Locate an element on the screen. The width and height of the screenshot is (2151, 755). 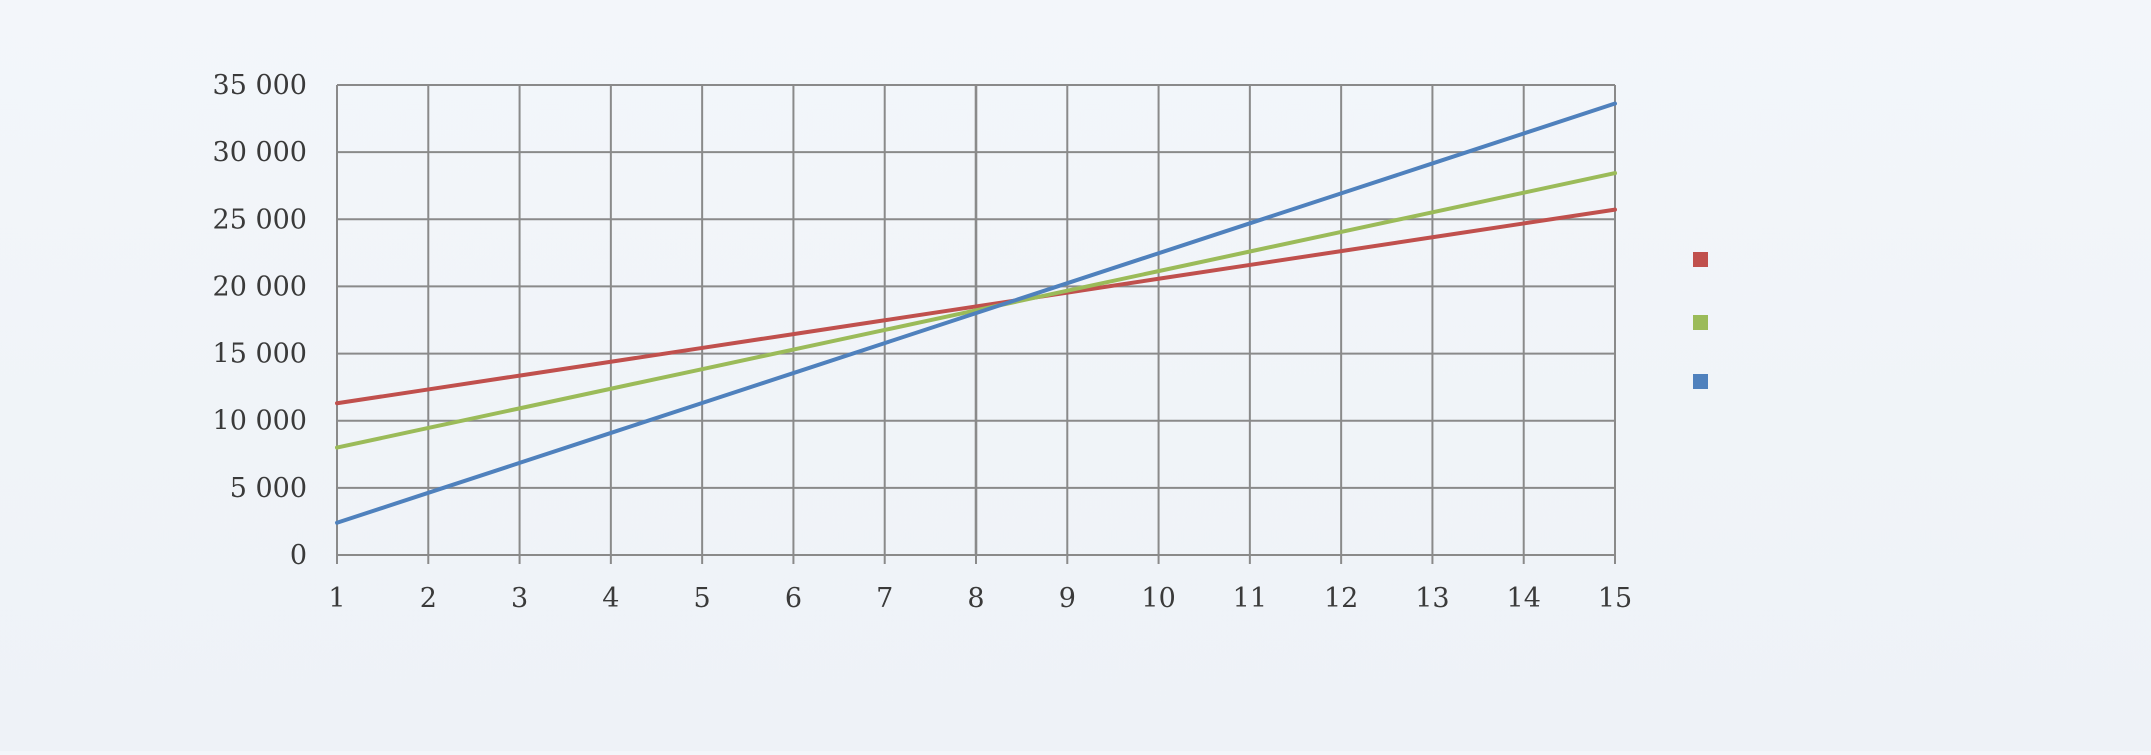
x-tick-label: 11 is located at coordinates (1250, 598).